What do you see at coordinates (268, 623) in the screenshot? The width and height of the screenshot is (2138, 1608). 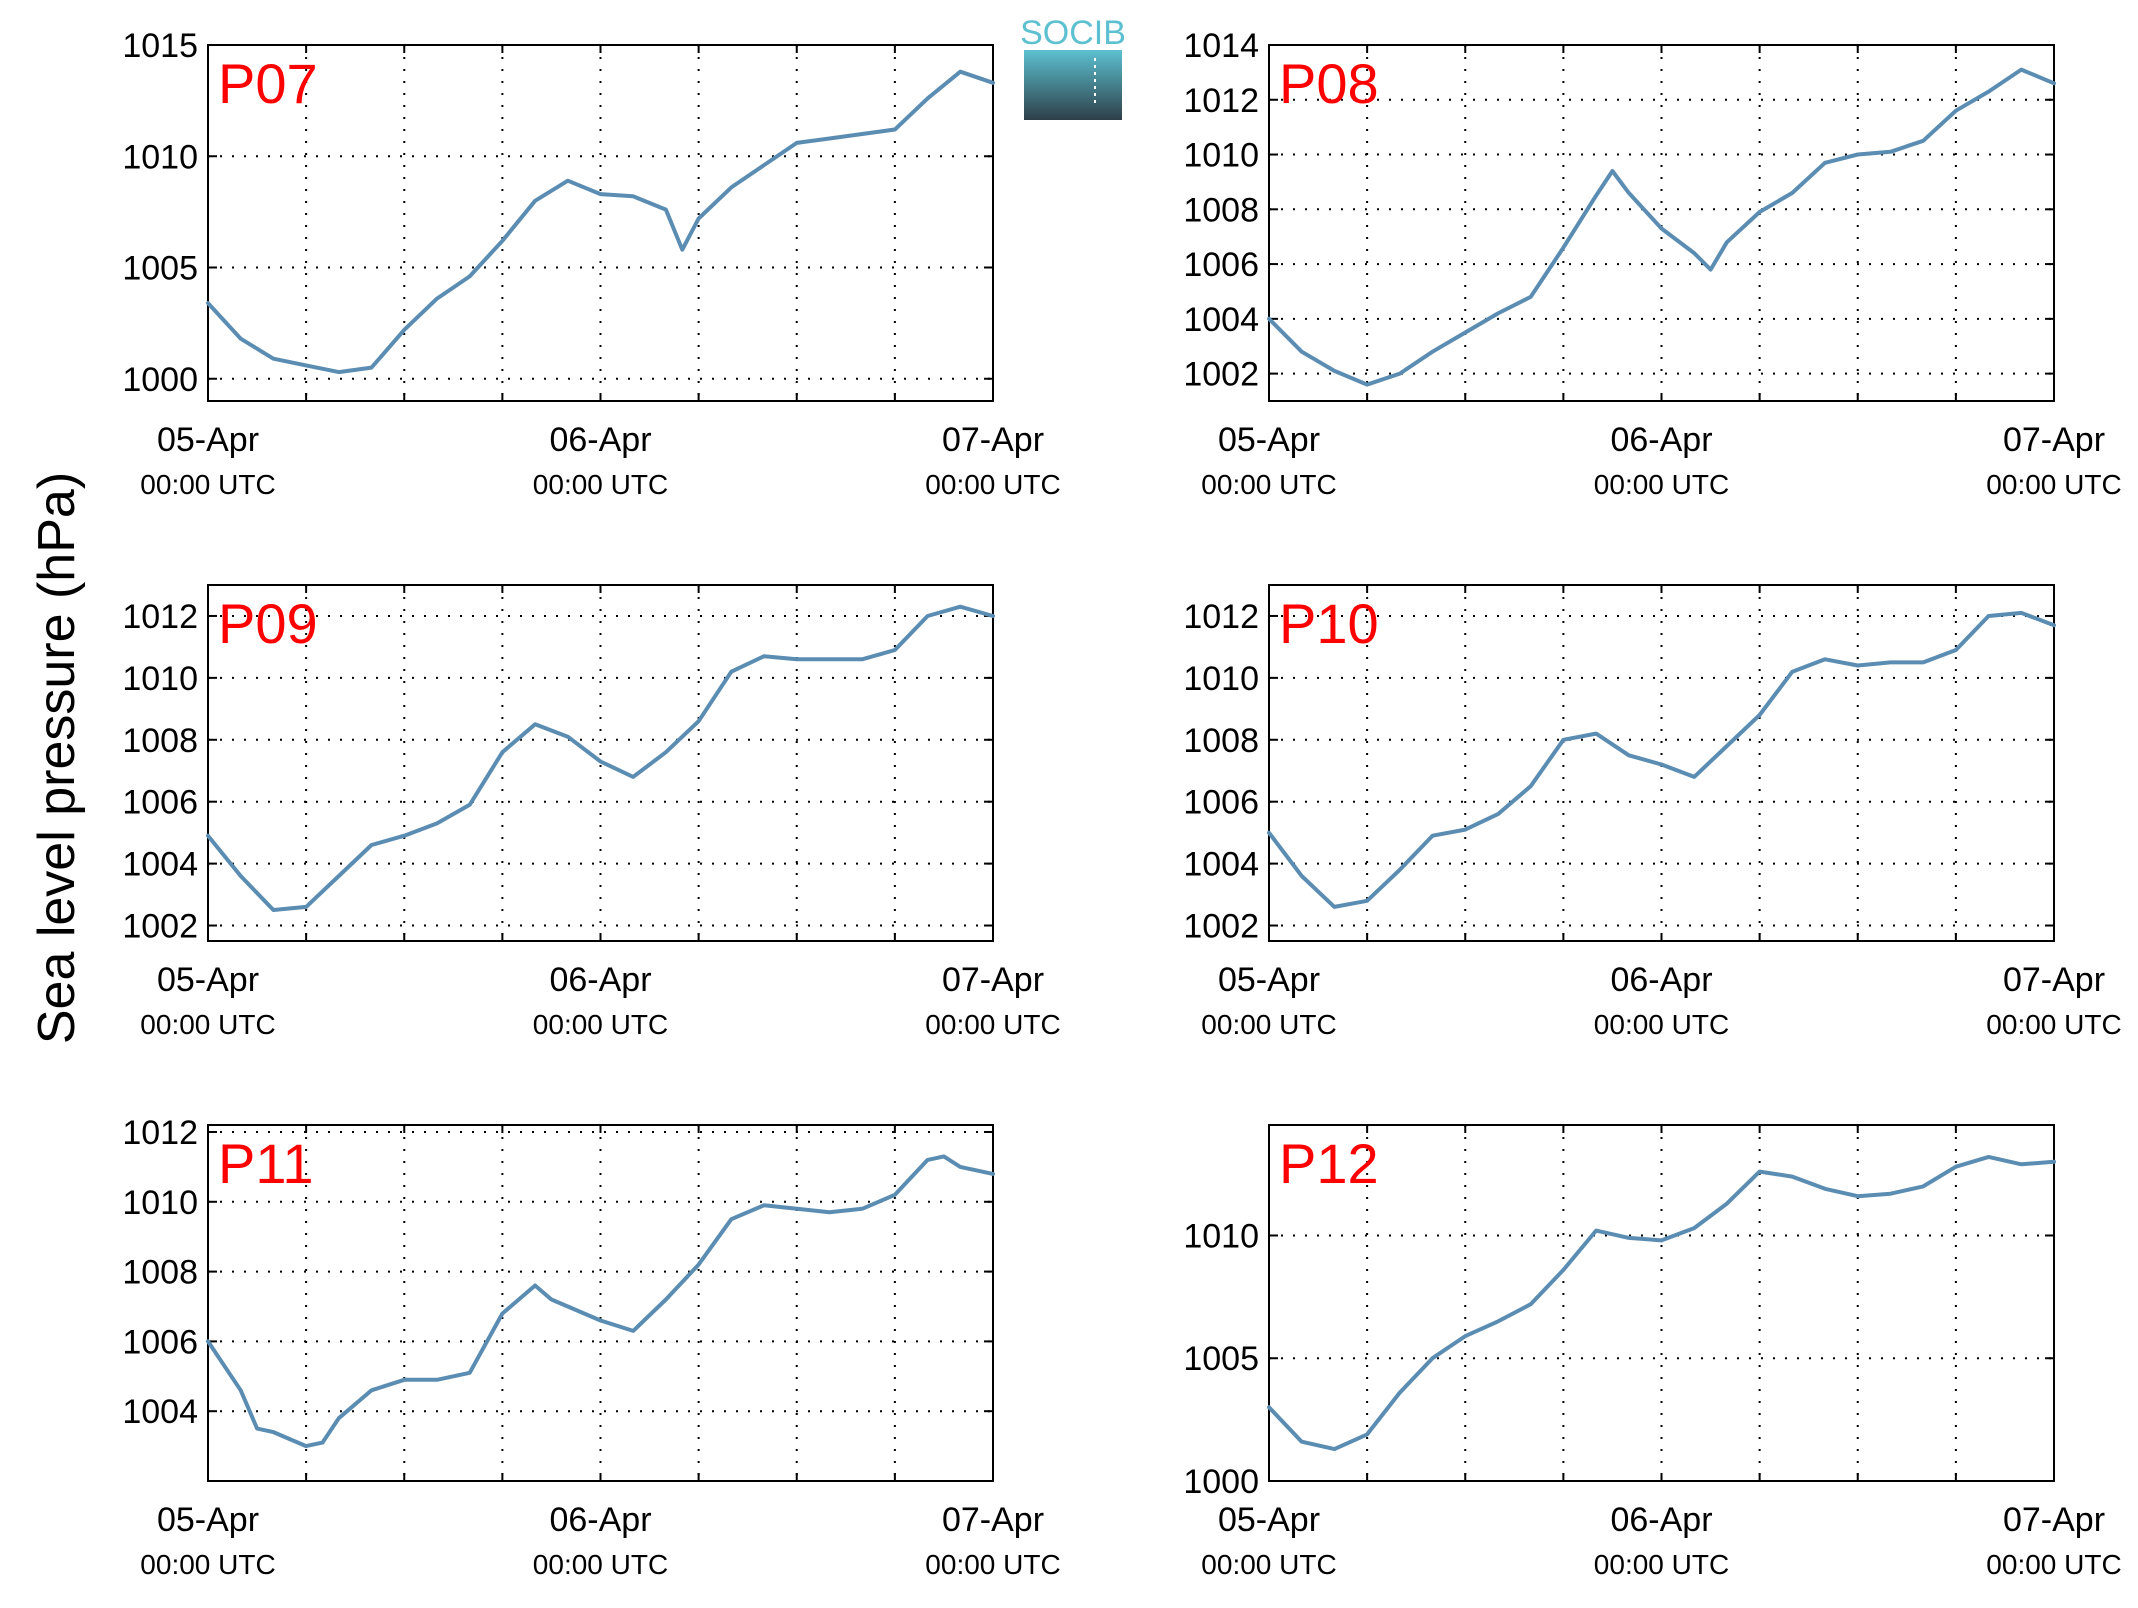 I see `panel-label-p09: P09` at bounding box center [268, 623].